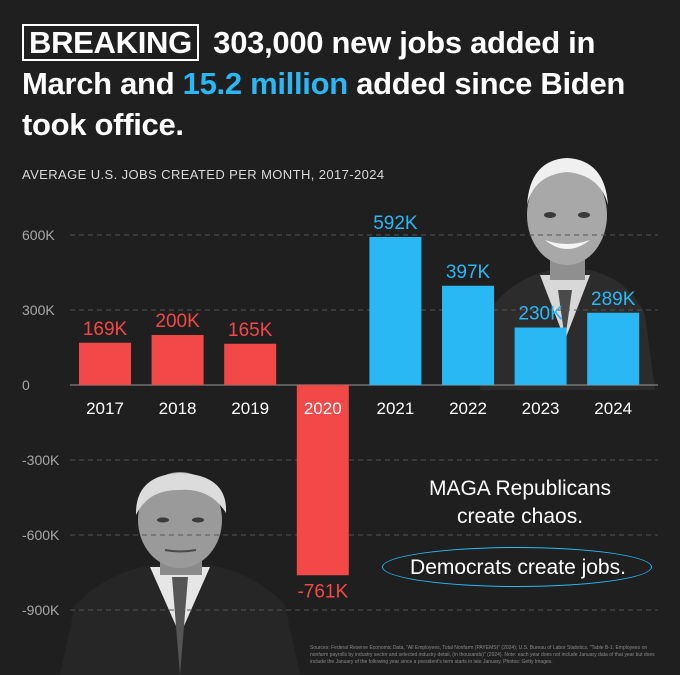 The image size is (680, 675). What do you see at coordinates (250, 408) in the screenshot?
I see `x-tick-label: 2019` at bounding box center [250, 408].